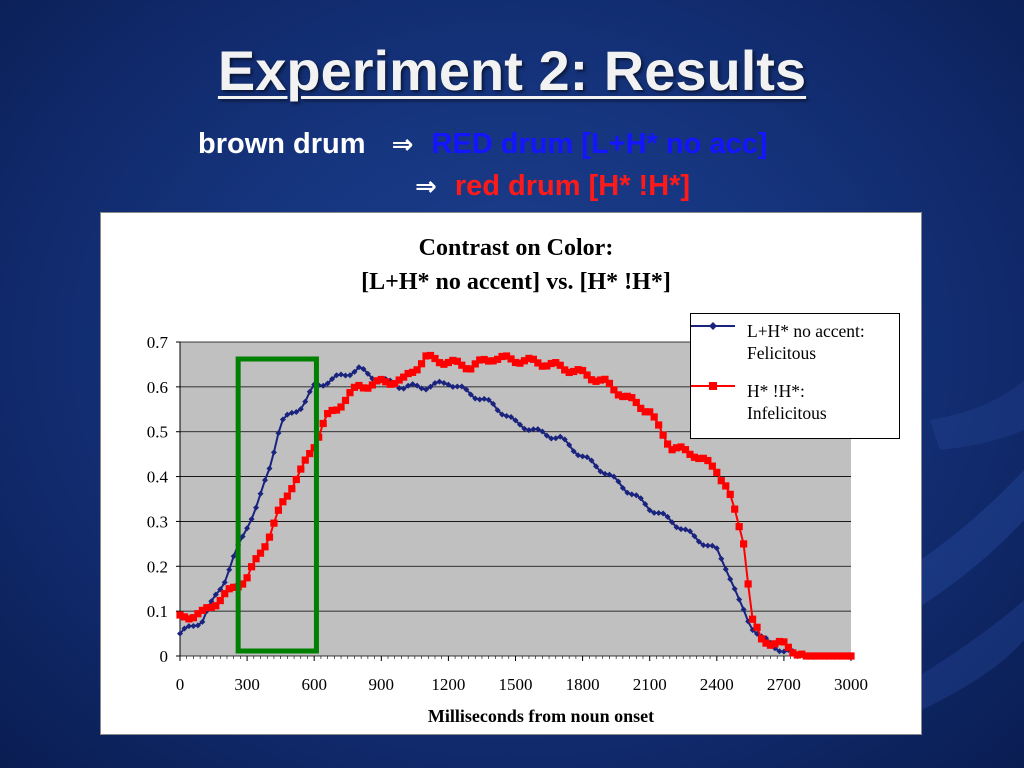 Image resolution: width=1024 pixels, height=768 pixels. I want to click on x-tick-label: 3000, so click(851, 684).